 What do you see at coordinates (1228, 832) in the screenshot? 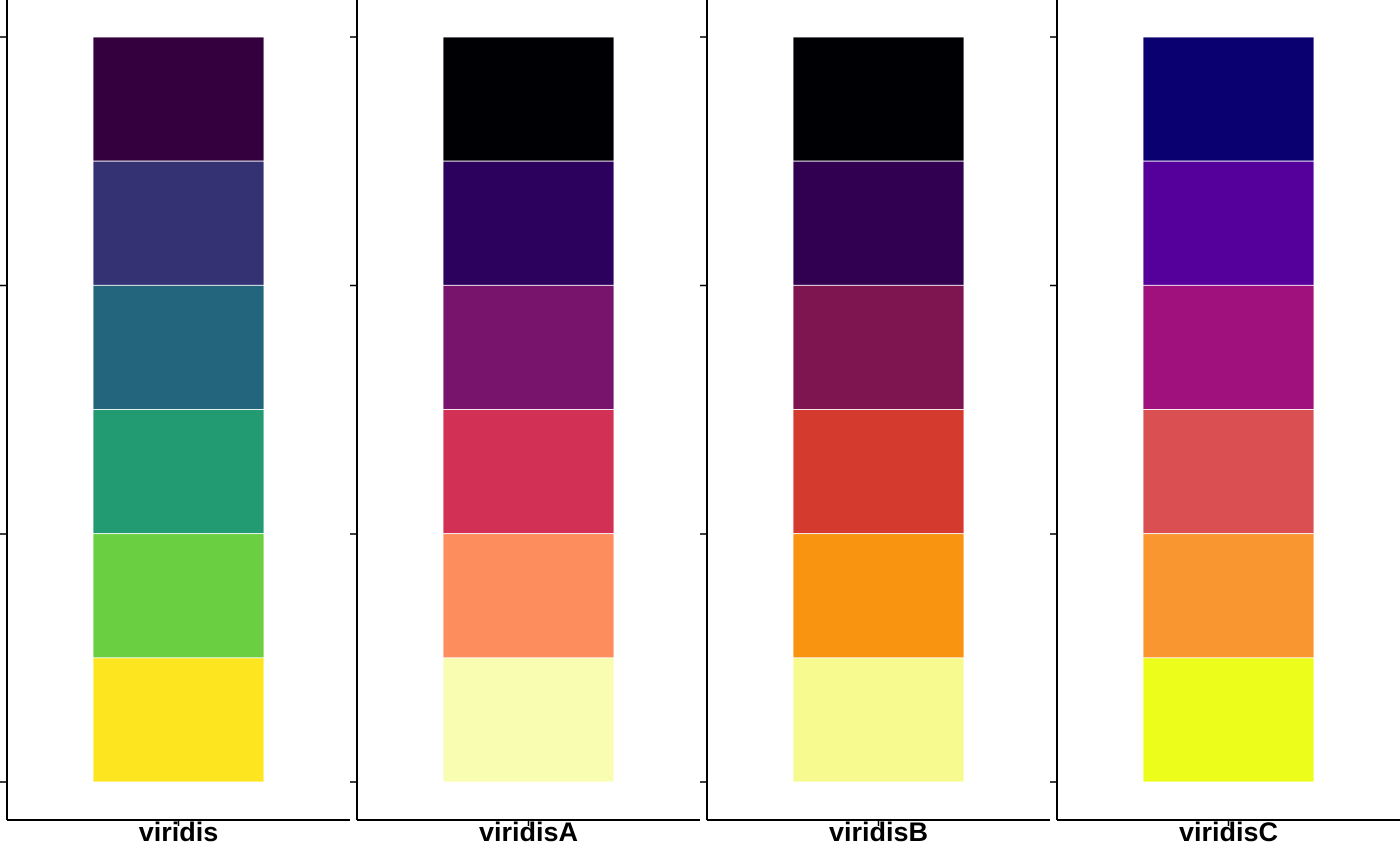
I see `facet-label: viridisC` at bounding box center [1228, 832].